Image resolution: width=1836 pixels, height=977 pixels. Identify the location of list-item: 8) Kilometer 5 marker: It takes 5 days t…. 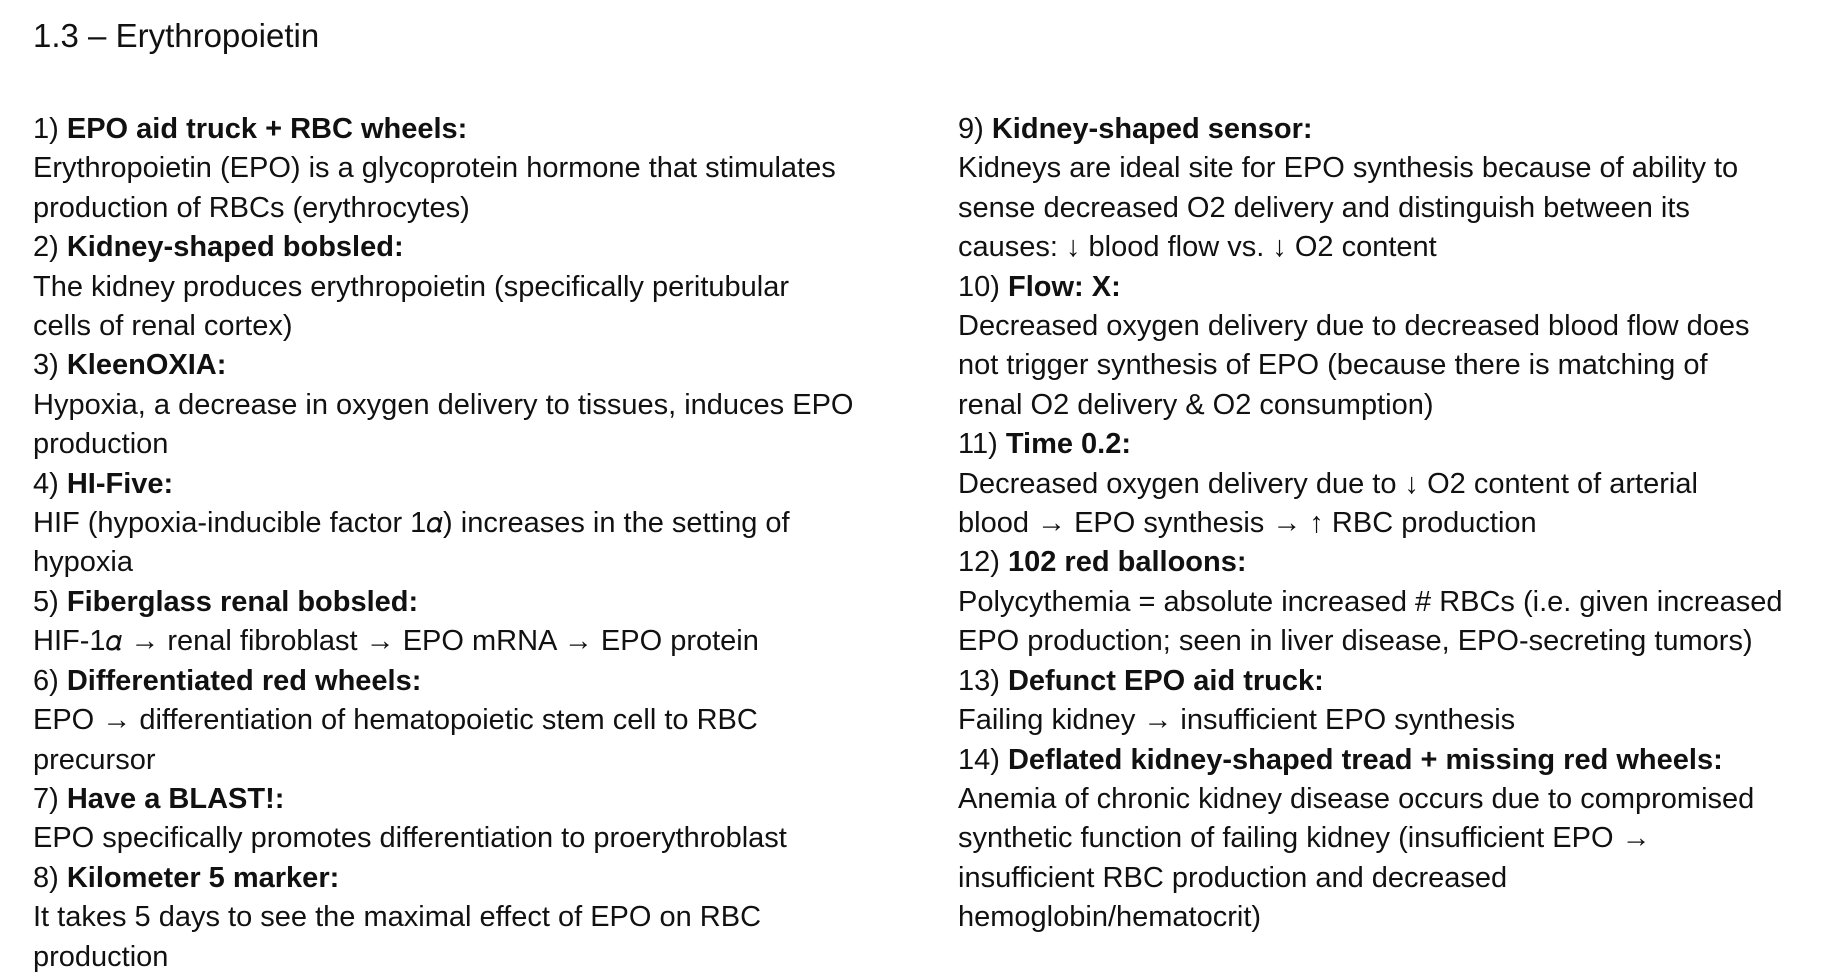
(483, 918).